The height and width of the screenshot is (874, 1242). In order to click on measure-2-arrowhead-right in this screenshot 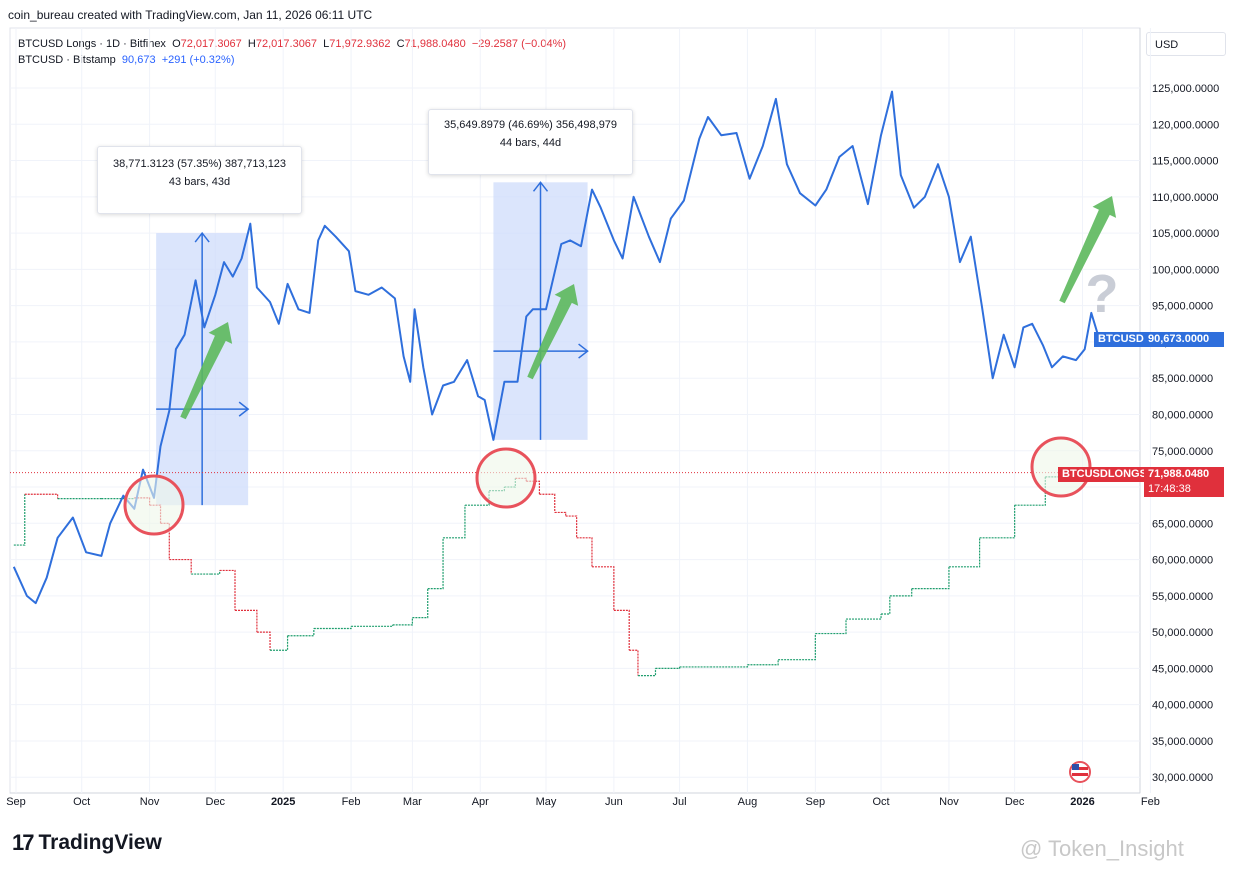, I will do `click(583, 351)`.